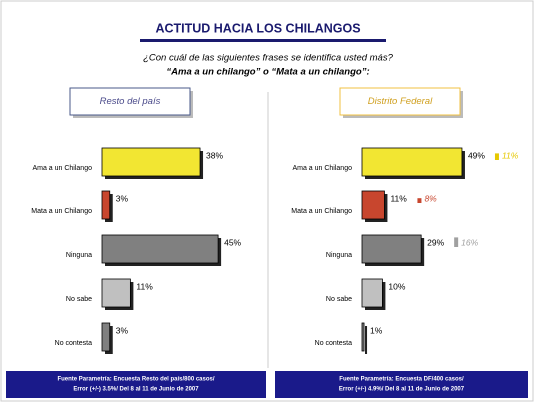  Describe the element at coordinates (257, 28) in the screenshot. I see `title: ACTITUD HACIA LOS CHILANGOS` at that location.